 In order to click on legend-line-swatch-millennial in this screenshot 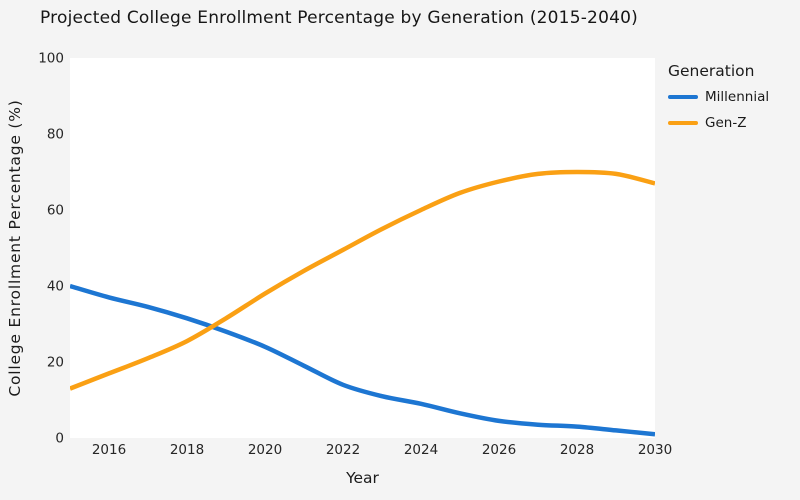, I will do `click(683, 97)`.